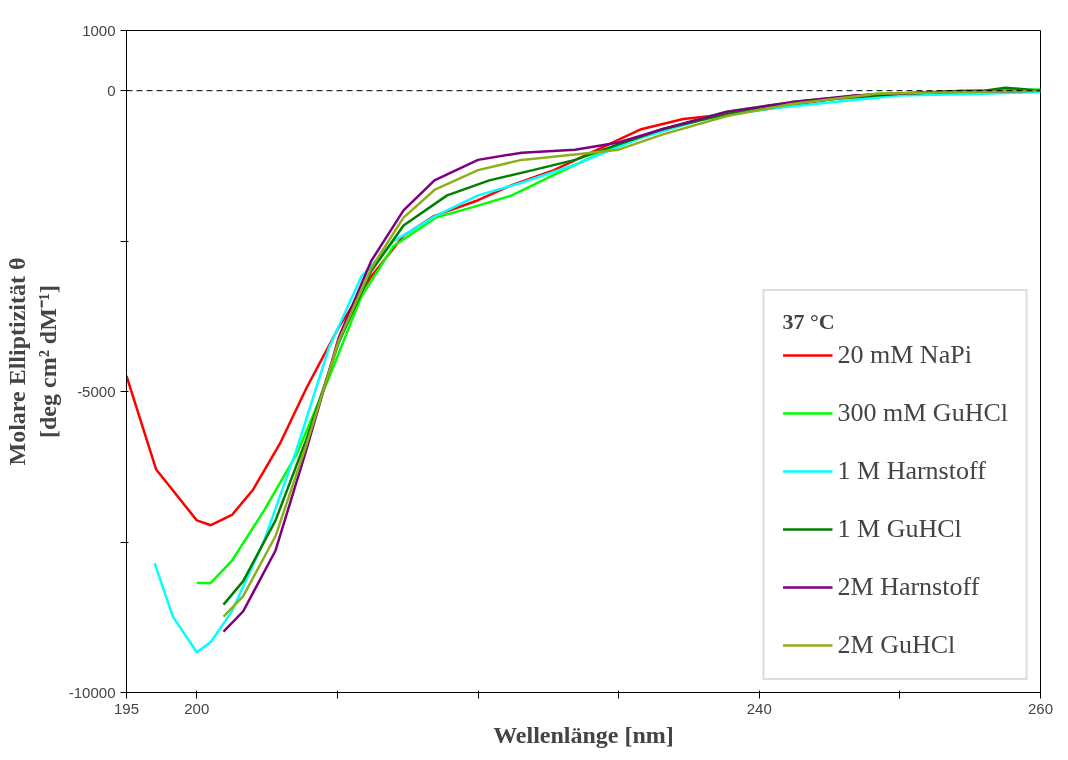 This screenshot has height=760, width=1068. I want to click on legend-label: 2M Harnstoff, so click(908, 587).